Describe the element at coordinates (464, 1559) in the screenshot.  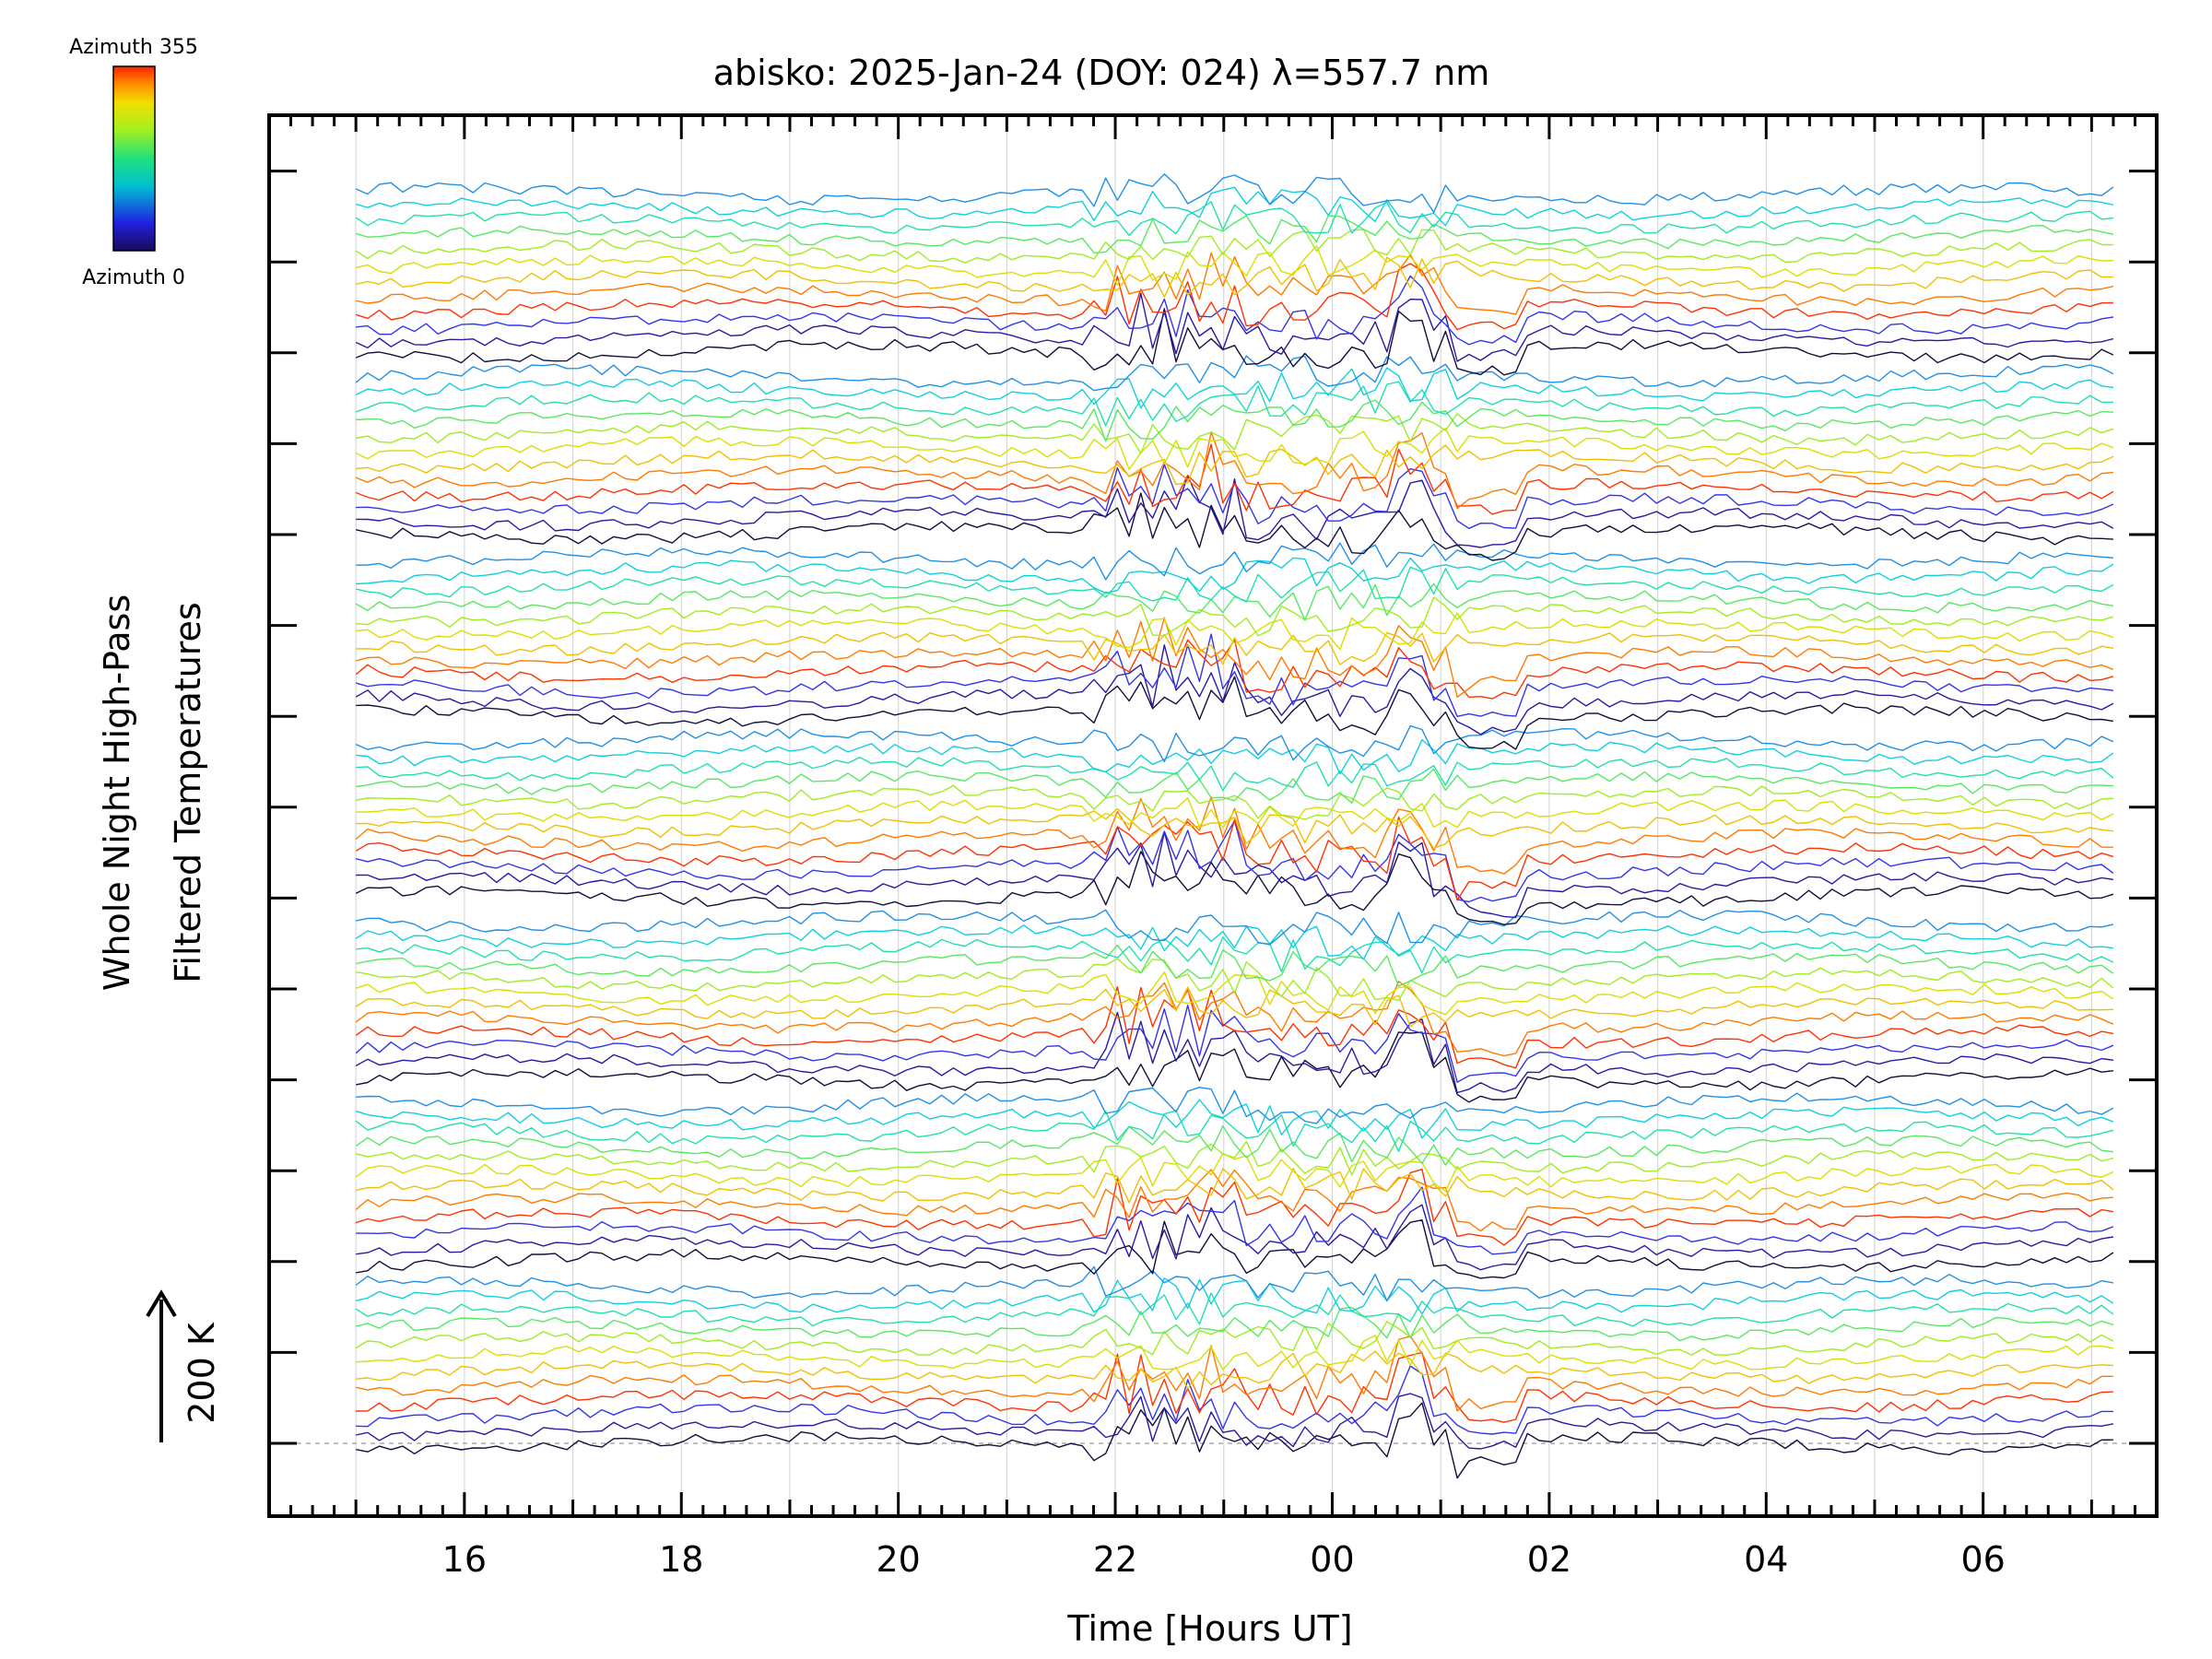
I see `x-tick-label: 16` at that location.